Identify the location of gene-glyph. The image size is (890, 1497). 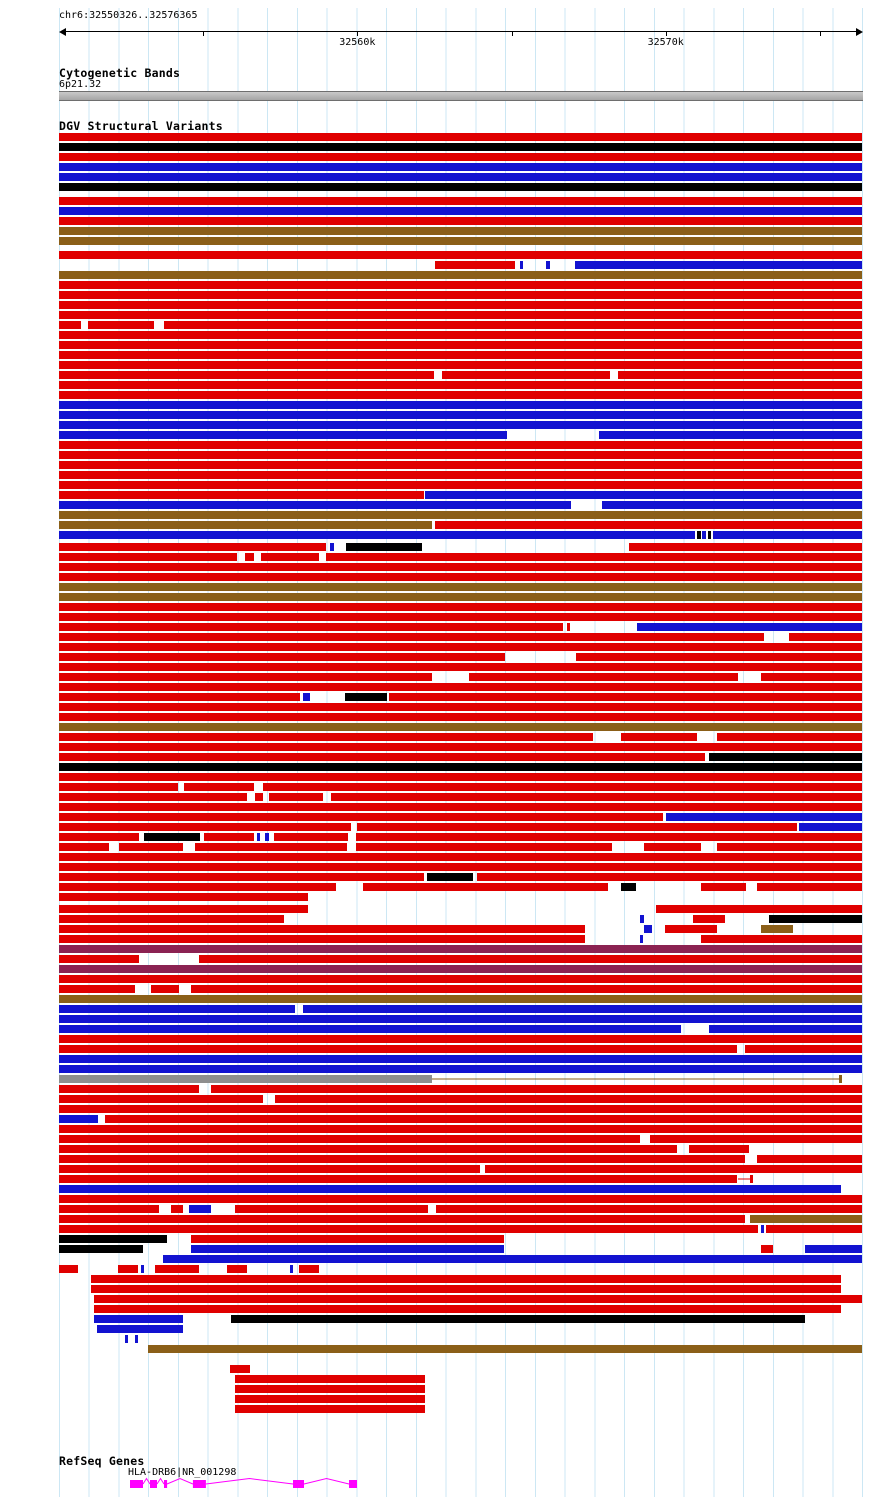
(461, 1484).